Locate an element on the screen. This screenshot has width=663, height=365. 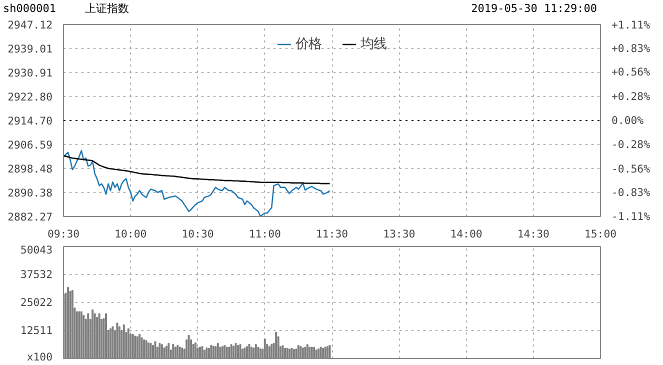
x-tick-label: 11:30 is located at coordinates (332, 234).